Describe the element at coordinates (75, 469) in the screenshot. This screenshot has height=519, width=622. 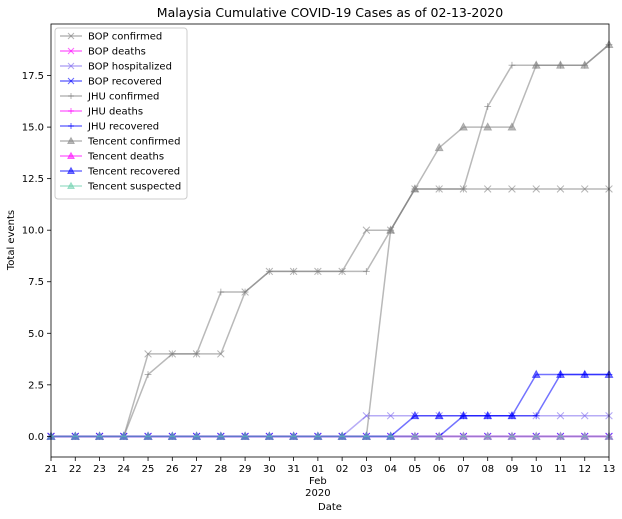
I see `x-tick-label: 22` at that location.